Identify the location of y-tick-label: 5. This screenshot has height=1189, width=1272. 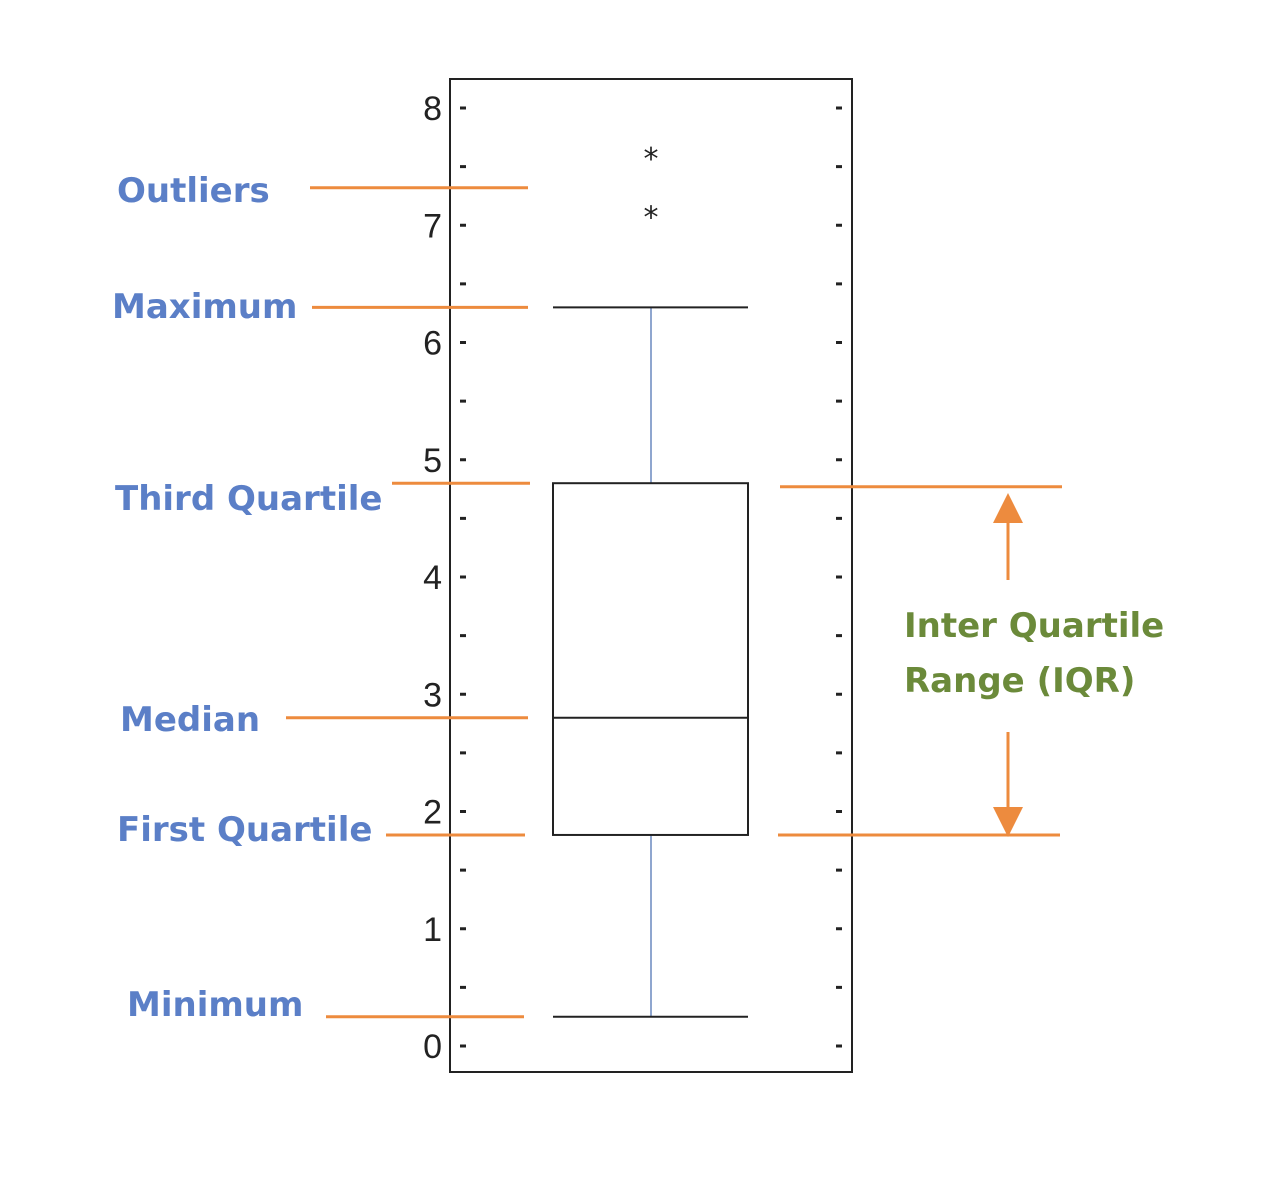
(432, 461).